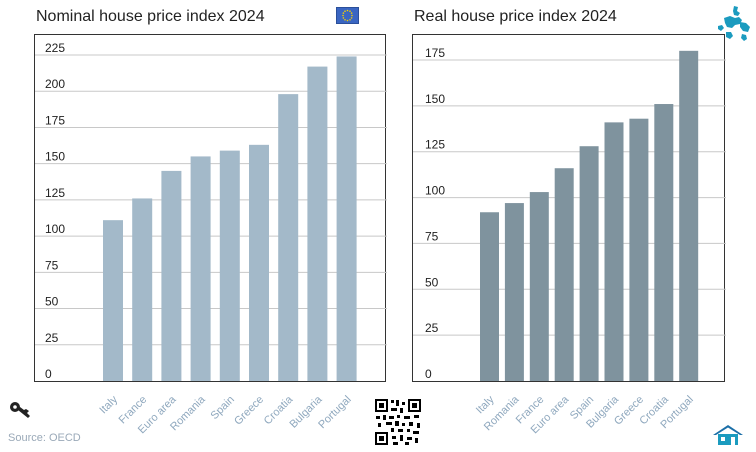  I want to click on x-category-label: Italy, so click(108, 404).